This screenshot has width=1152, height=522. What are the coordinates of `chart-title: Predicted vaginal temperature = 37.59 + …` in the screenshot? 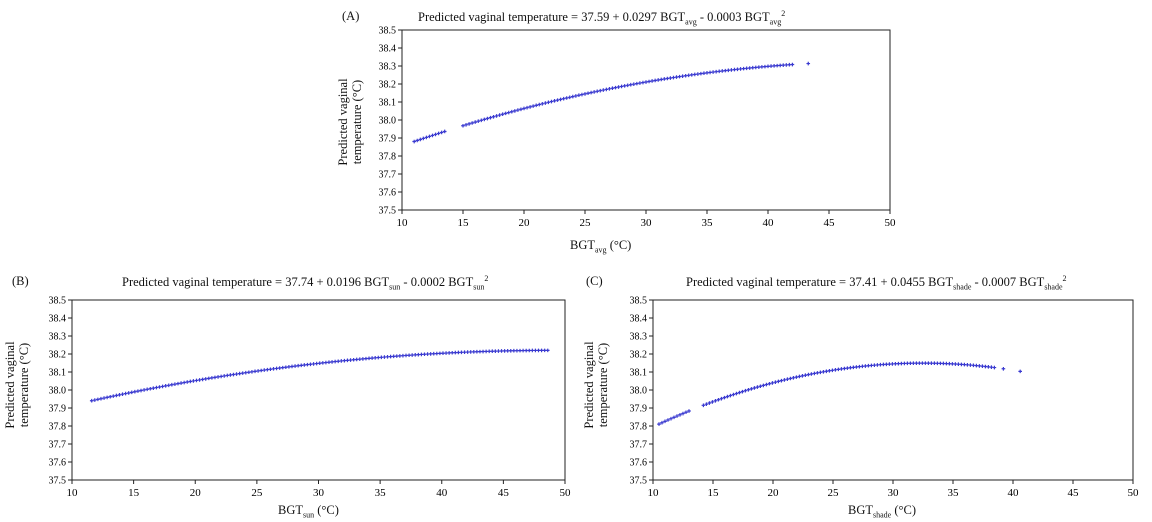 It's located at (602, 18).